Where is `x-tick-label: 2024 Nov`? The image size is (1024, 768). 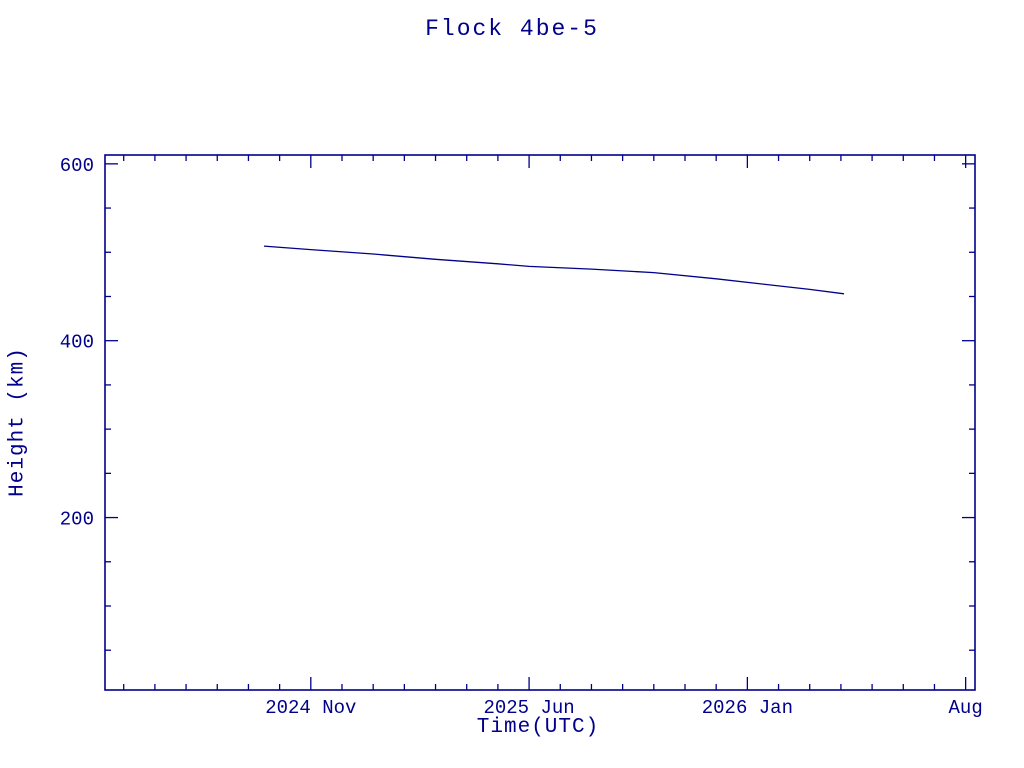
x-tick-label: 2024 Nov is located at coordinates (310, 708).